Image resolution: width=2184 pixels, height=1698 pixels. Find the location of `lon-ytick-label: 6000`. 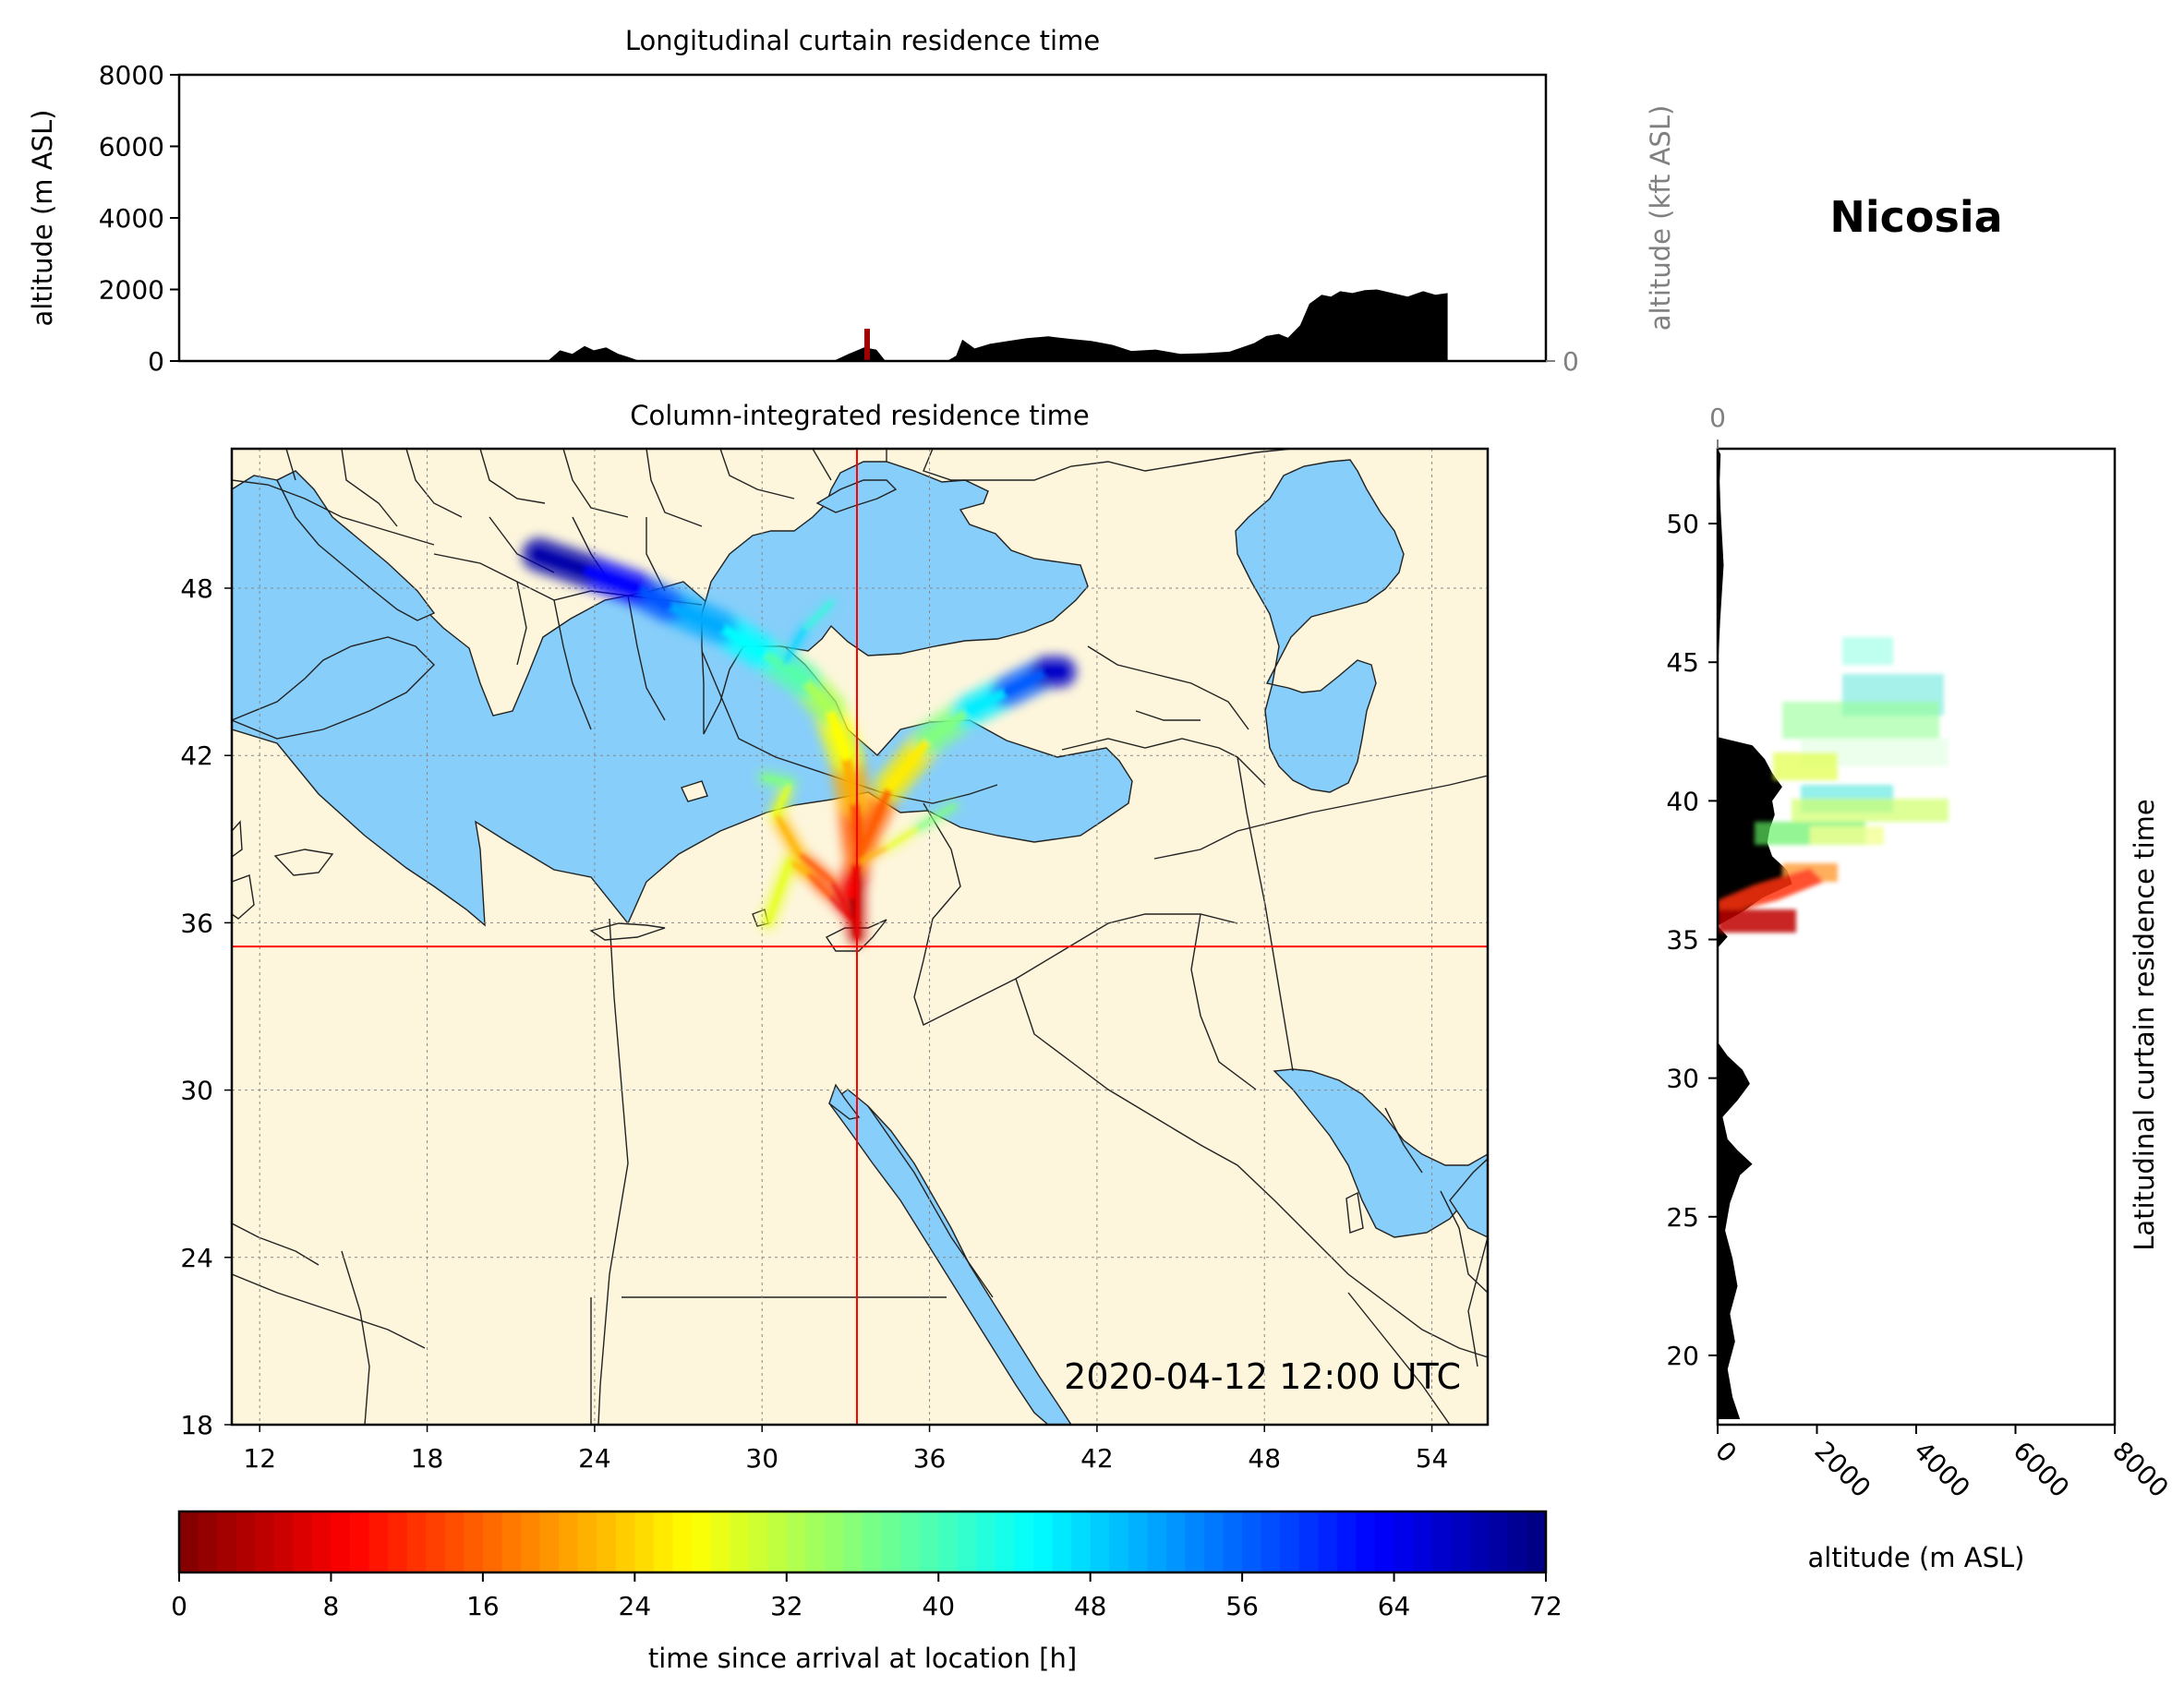

lon-ytick-label: 6000 is located at coordinates (131, 147).